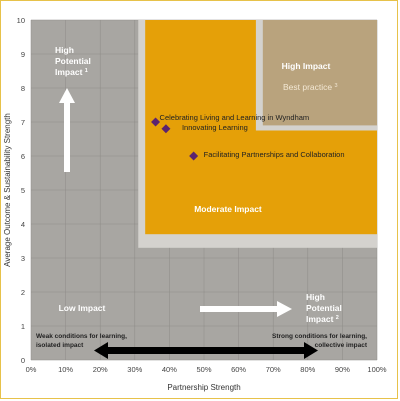 The image size is (400, 401). I want to click on x-tick-label: 70%, so click(273, 369).